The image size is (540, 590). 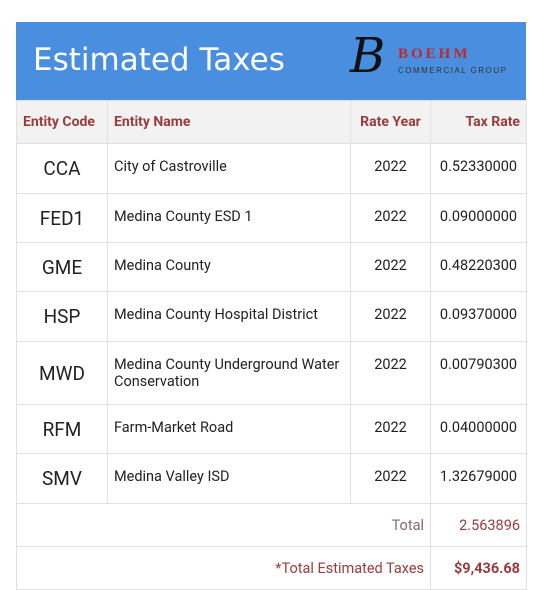 I want to click on column-header: Rate Year, so click(x=390, y=122).